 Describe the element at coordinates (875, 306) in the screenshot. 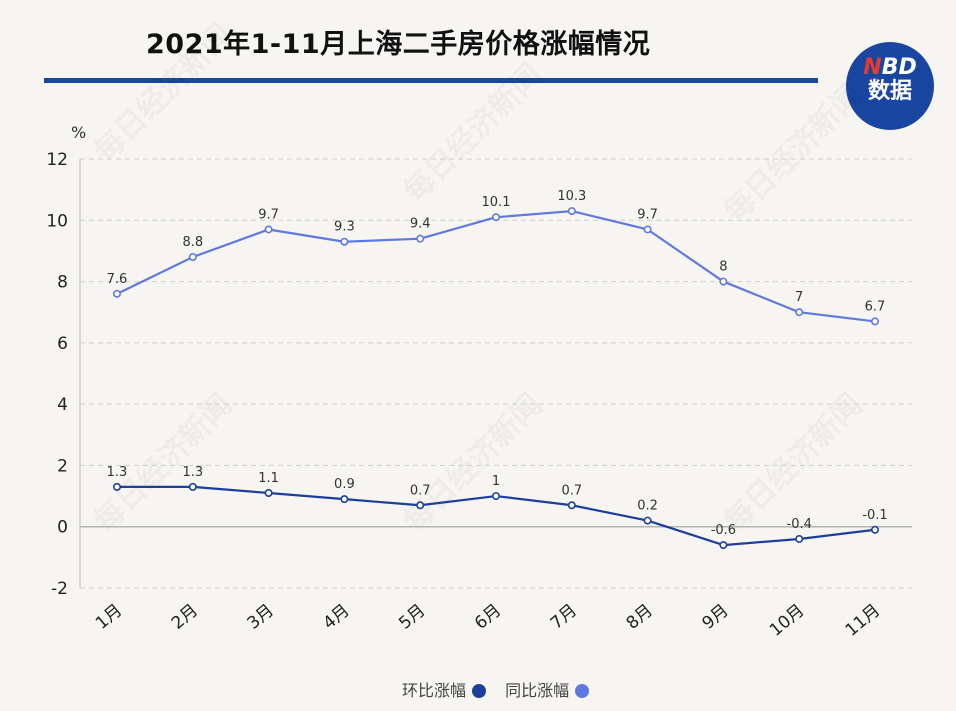

I see `data-label: 6.7` at that location.